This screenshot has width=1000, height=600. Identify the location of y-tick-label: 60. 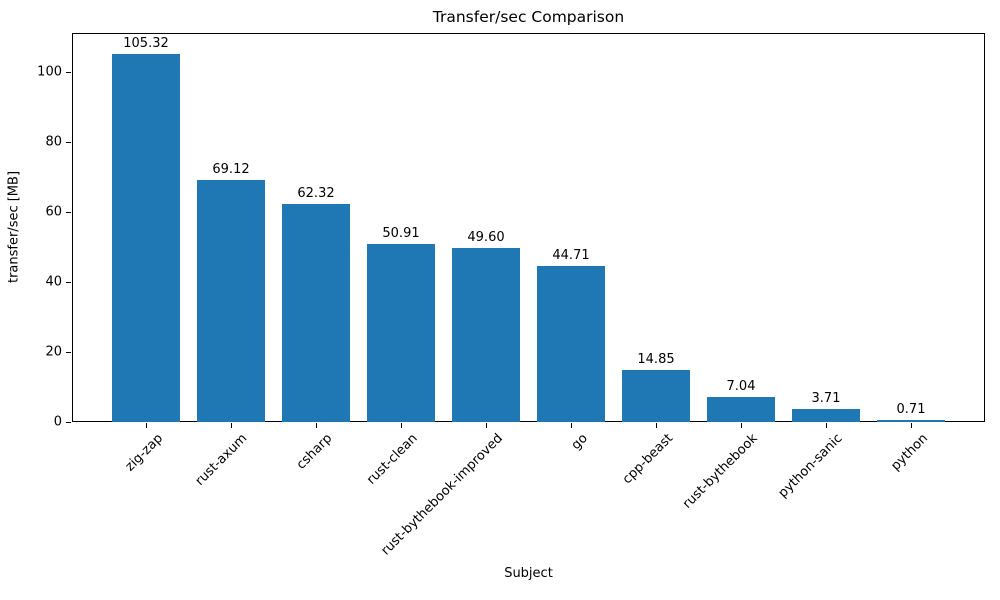
(53, 212).